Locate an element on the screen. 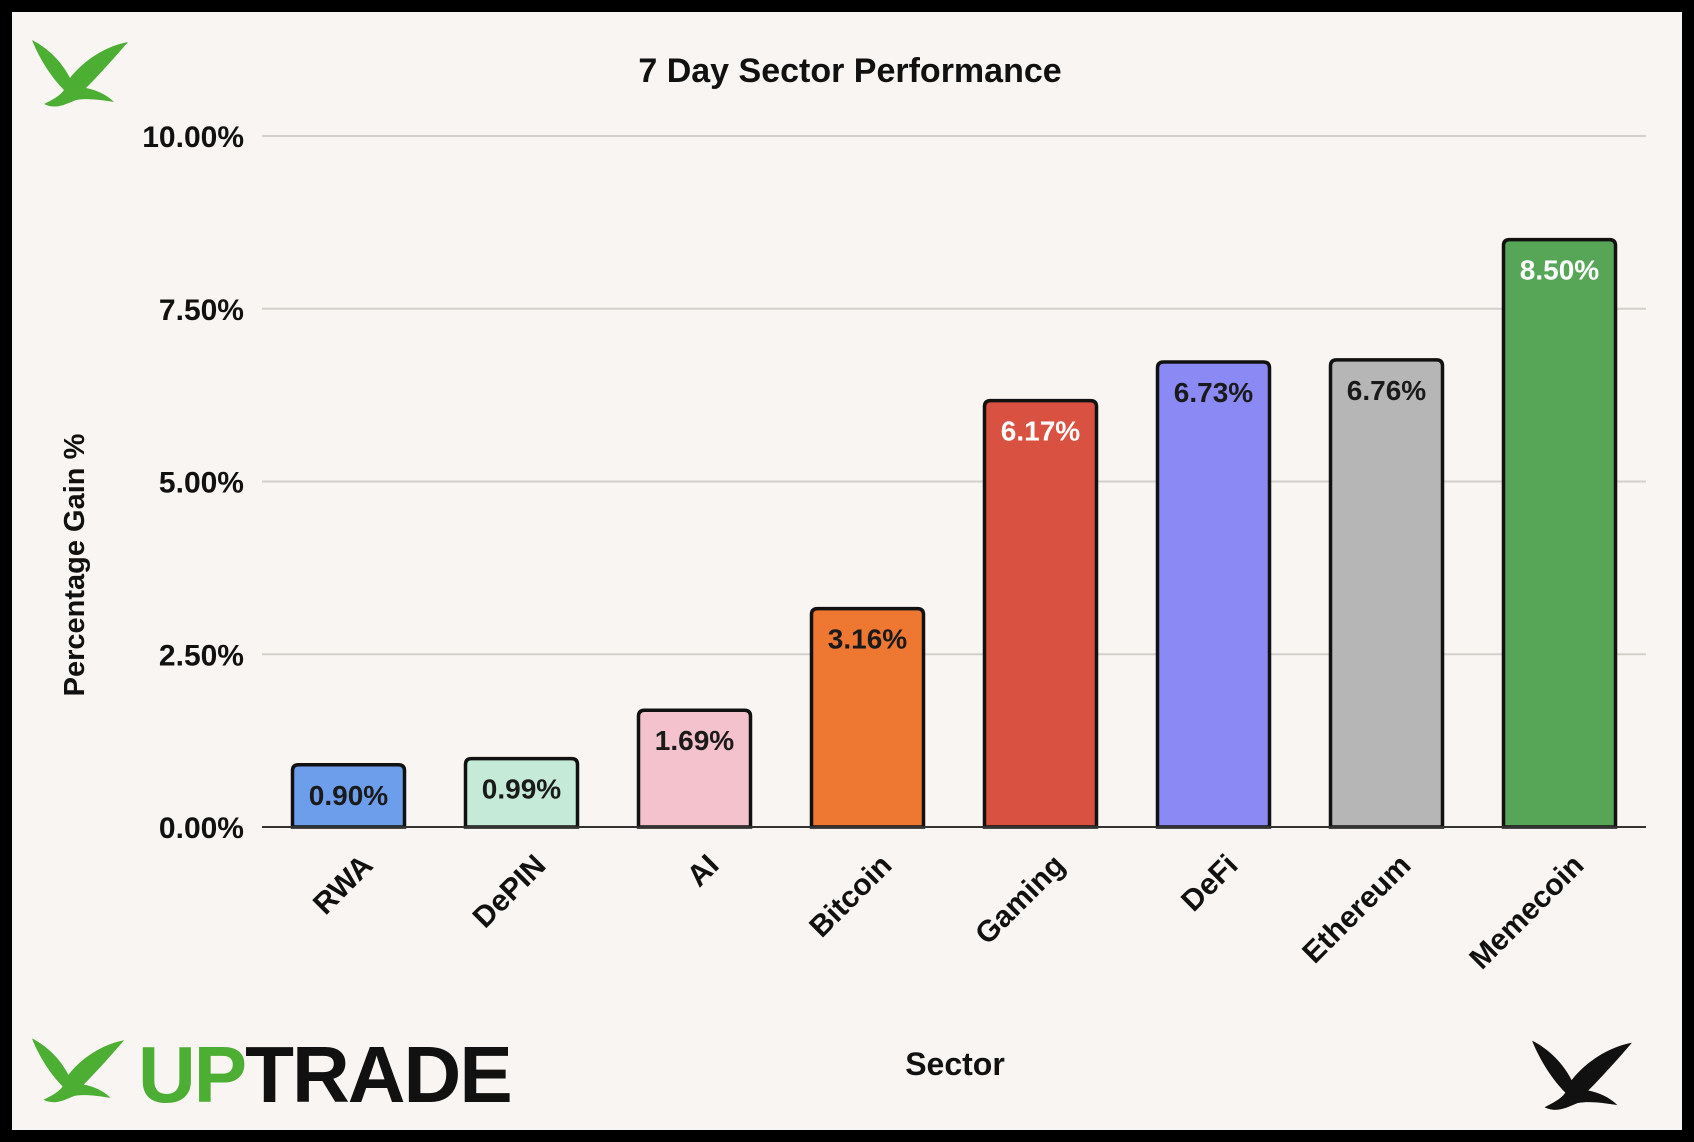  bar-rwa is located at coordinates (348, 796).